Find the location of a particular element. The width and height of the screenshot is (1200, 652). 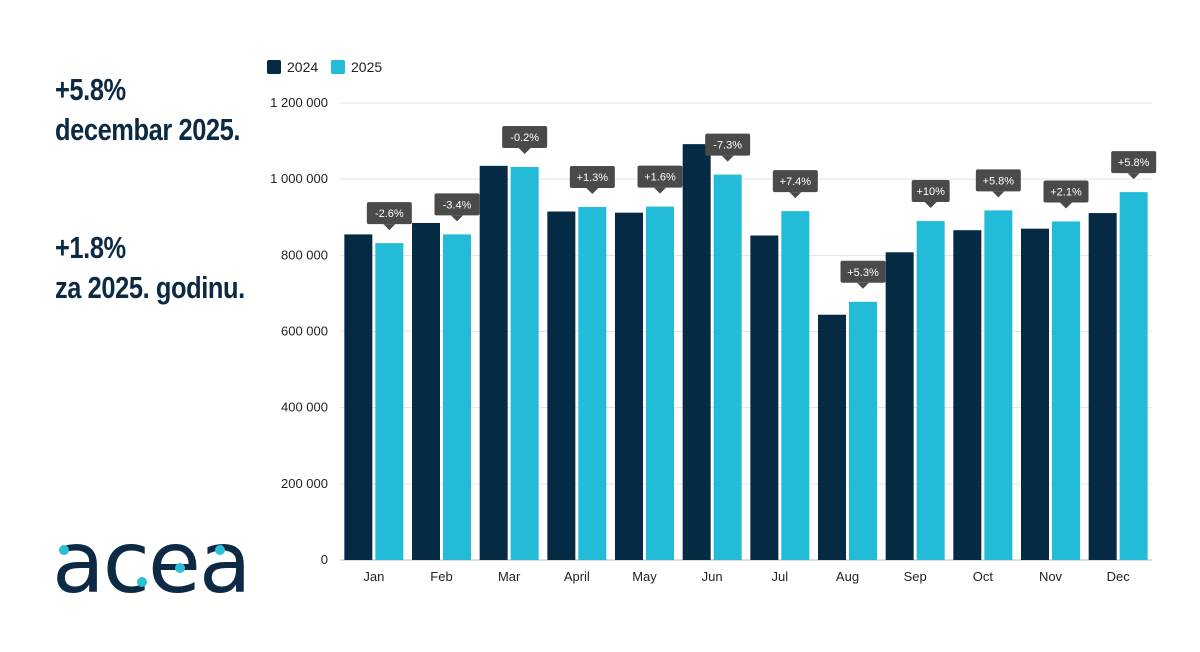

annotation-label: +2.1% is located at coordinates (1066, 192).